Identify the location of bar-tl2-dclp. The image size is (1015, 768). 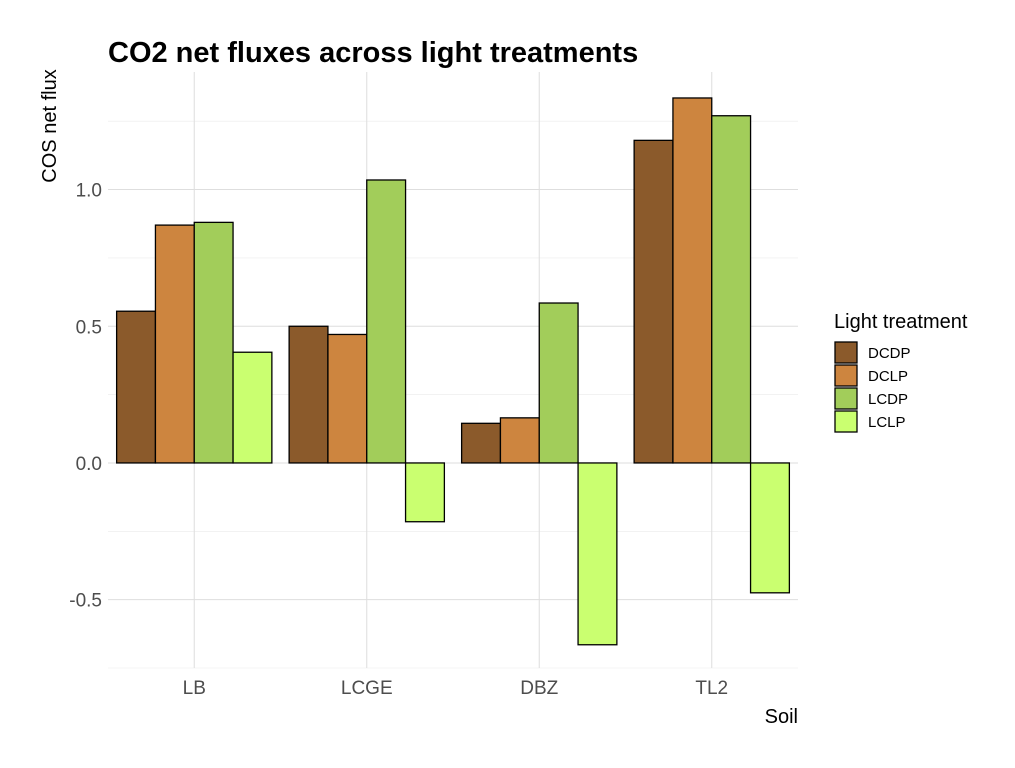
(692, 280).